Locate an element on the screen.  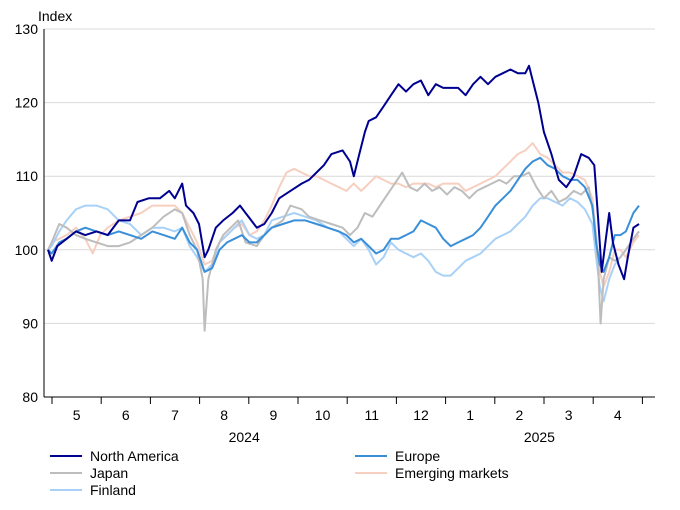
x-tick-label: 10 is located at coordinates (323, 415).